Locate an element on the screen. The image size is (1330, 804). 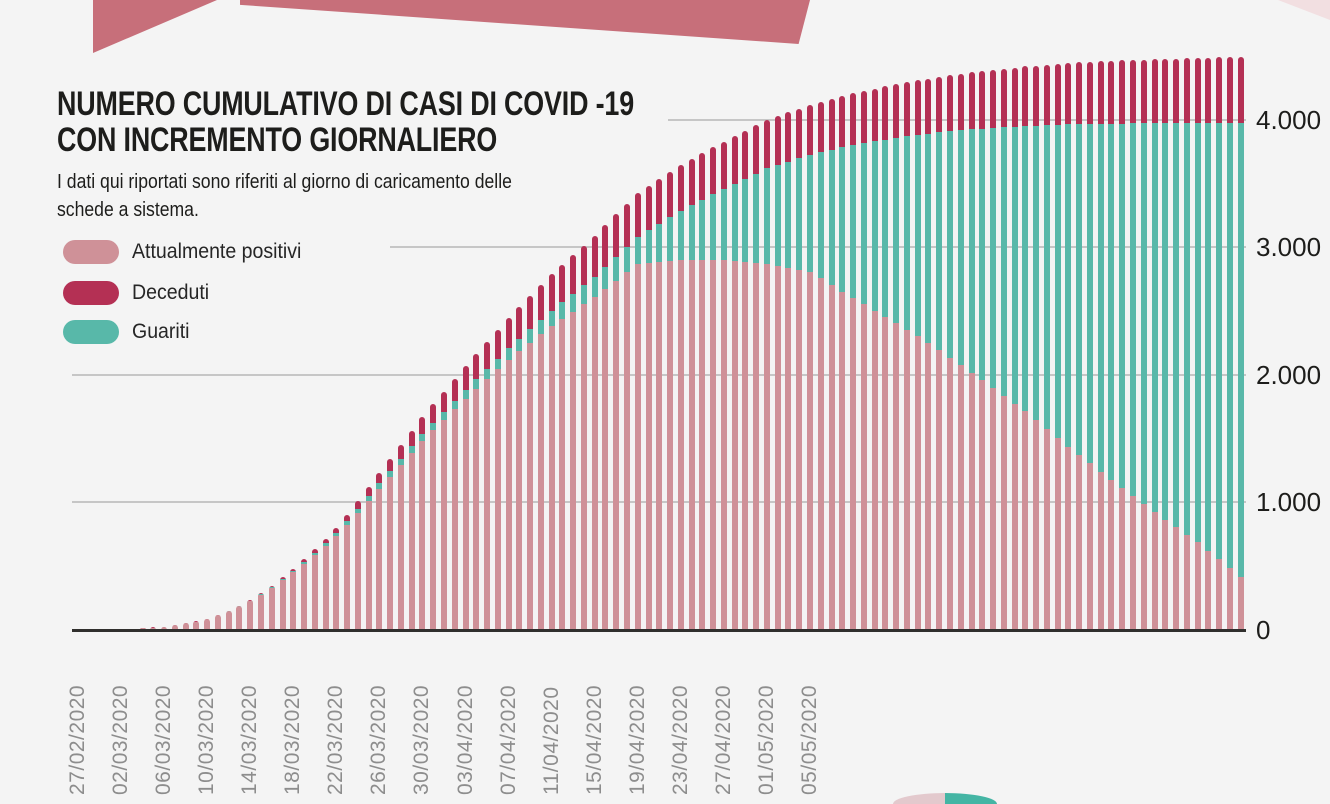
x-axis-label: 30/03/2020 is located at coordinates (422, 739).